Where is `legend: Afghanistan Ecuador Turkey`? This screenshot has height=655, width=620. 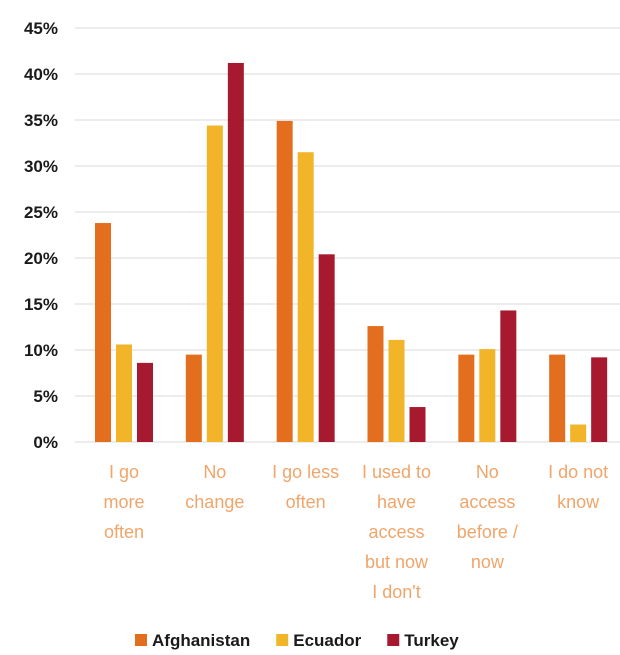
legend: Afghanistan Ecuador Turkey is located at coordinates (297, 640).